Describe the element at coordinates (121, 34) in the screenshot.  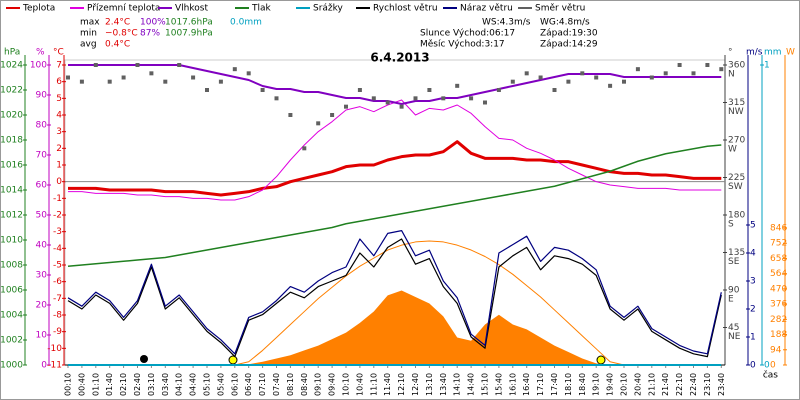
I see `stat-value: −0.8°C` at that location.